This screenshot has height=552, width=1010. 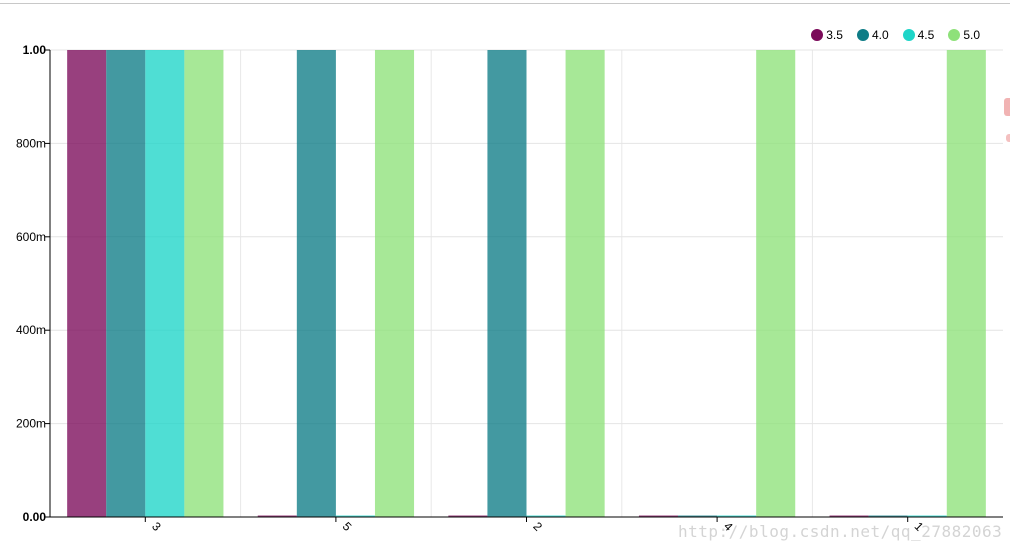 What do you see at coordinates (277, 516) in the screenshot?
I see `bar-3.5-cat-5` at bounding box center [277, 516].